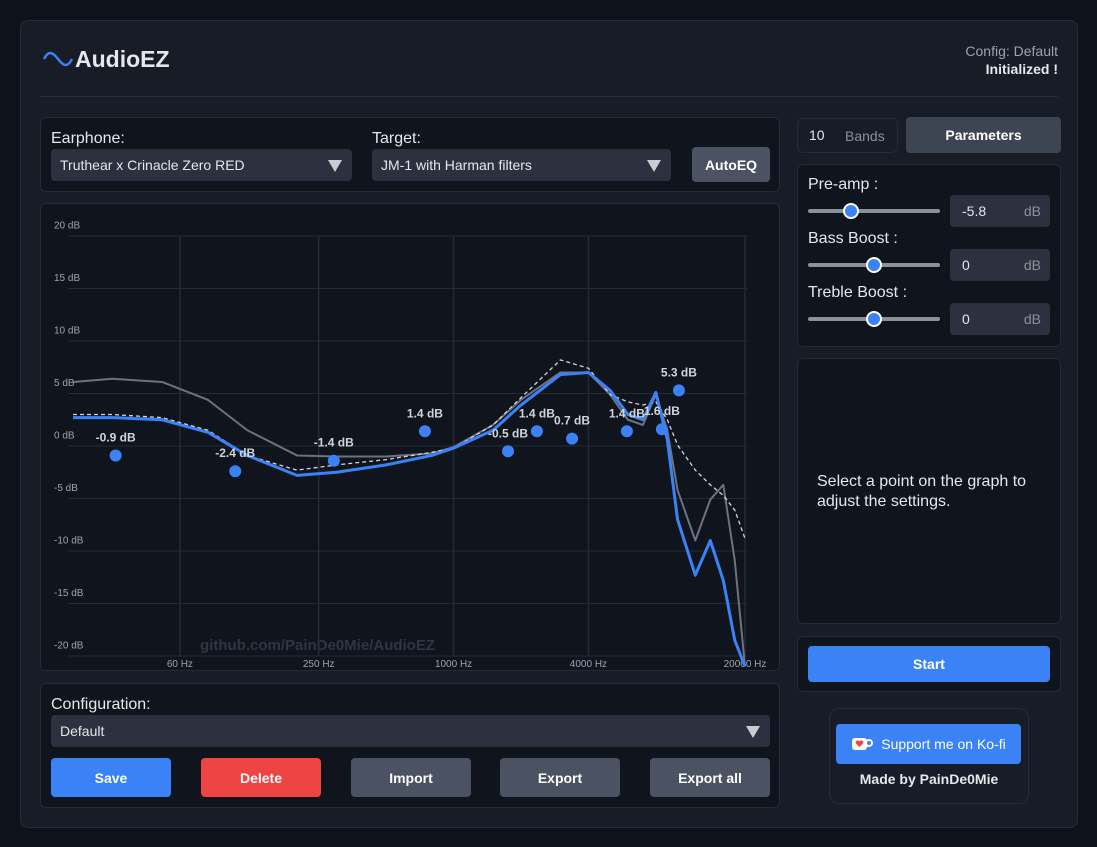  What do you see at coordinates (67, 278) in the screenshot?
I see `y-tick-label: 15 dB` at bounding box center [67, 278].